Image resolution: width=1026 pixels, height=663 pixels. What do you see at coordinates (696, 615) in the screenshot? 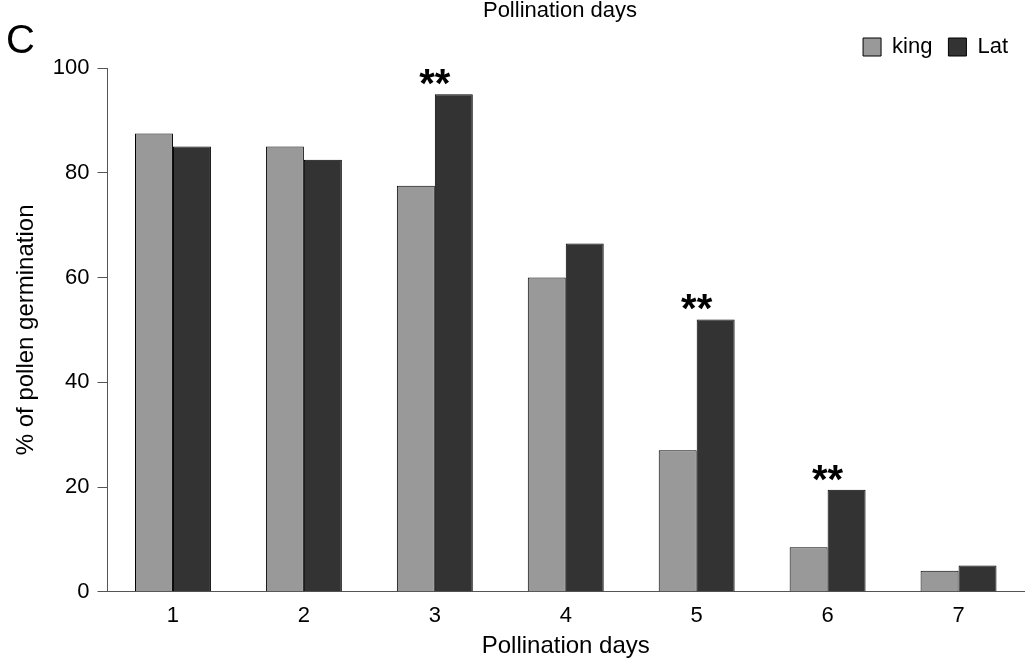
I see `x-tick-label: 5` at bounding box center [696, 615].